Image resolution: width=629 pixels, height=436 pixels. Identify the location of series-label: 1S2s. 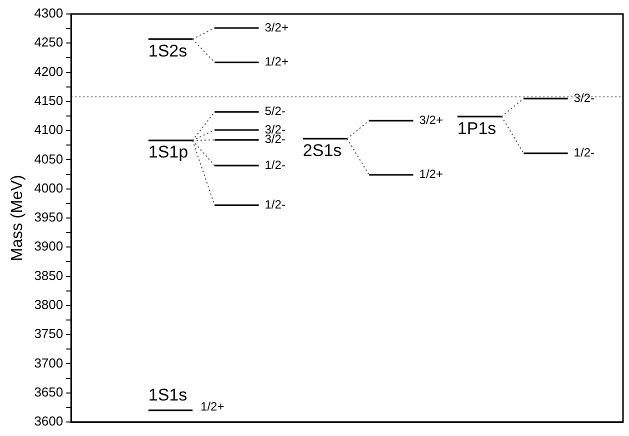
(168, 50).